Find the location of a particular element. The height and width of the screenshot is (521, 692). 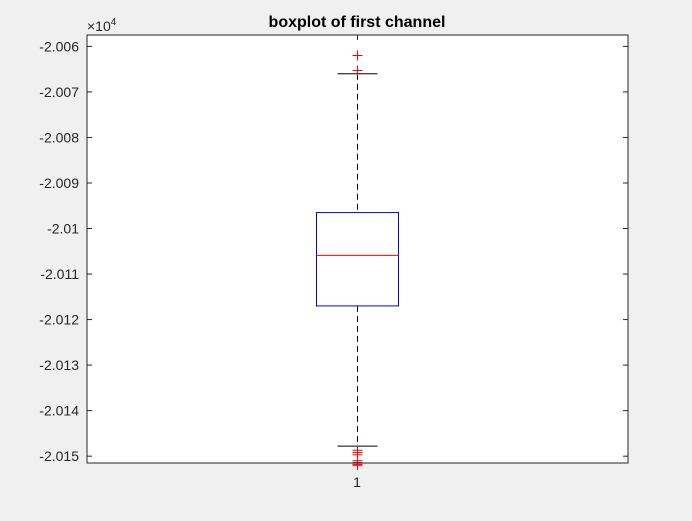

y-tick-label: -2.011 is located at coordinates (59, 274).